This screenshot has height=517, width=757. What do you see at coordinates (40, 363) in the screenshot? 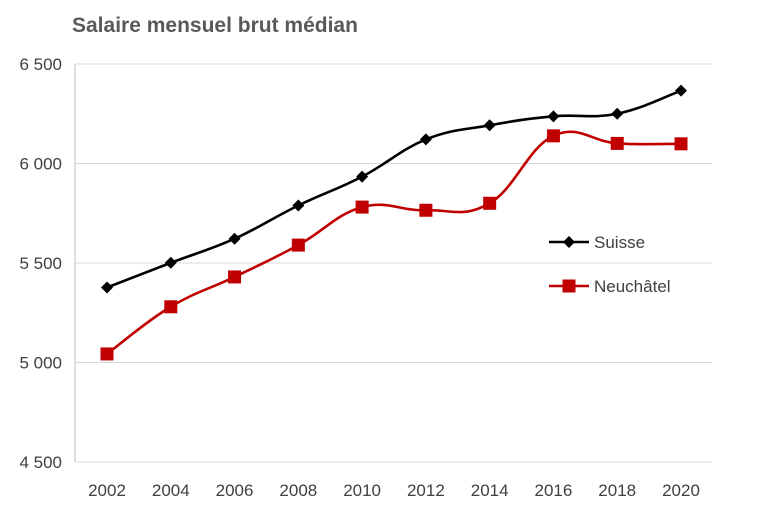
I see `y-tick-label: 5 000` at bounding box center [40, 363].